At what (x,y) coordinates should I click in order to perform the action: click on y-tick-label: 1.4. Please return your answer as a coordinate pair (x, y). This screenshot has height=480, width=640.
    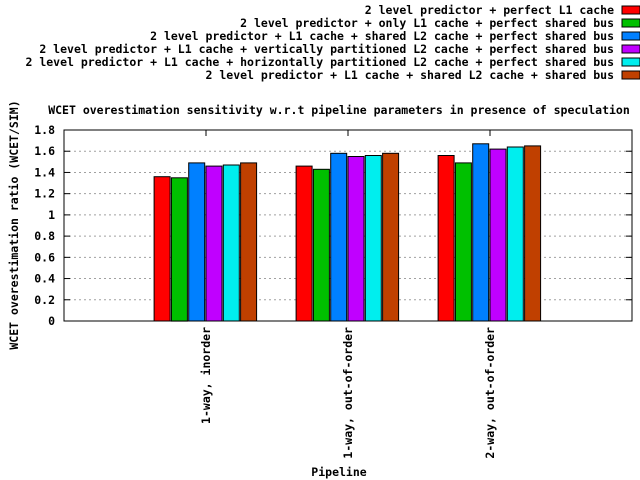
    Looking at the image, I should click on (44, 172).